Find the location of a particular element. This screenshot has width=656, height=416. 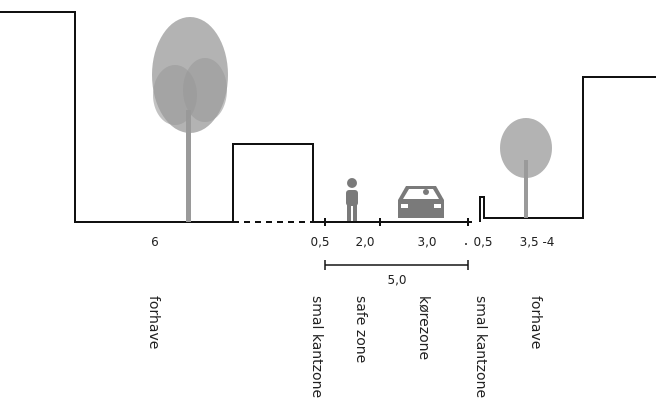

dimension-label: 3,0 is located at coordinates (426, 242).